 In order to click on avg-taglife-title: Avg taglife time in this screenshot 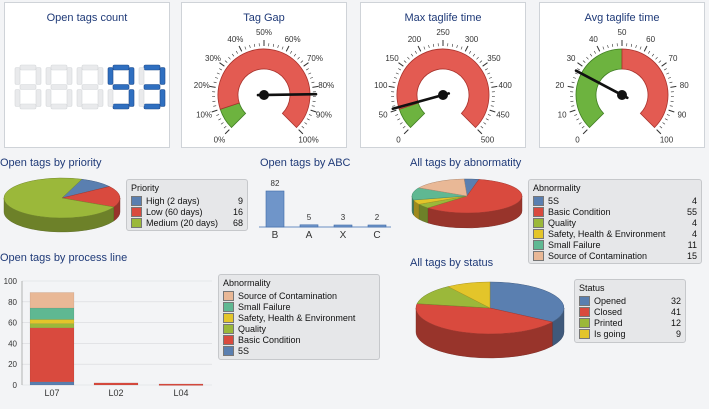, I will do `click(622, 18)`.